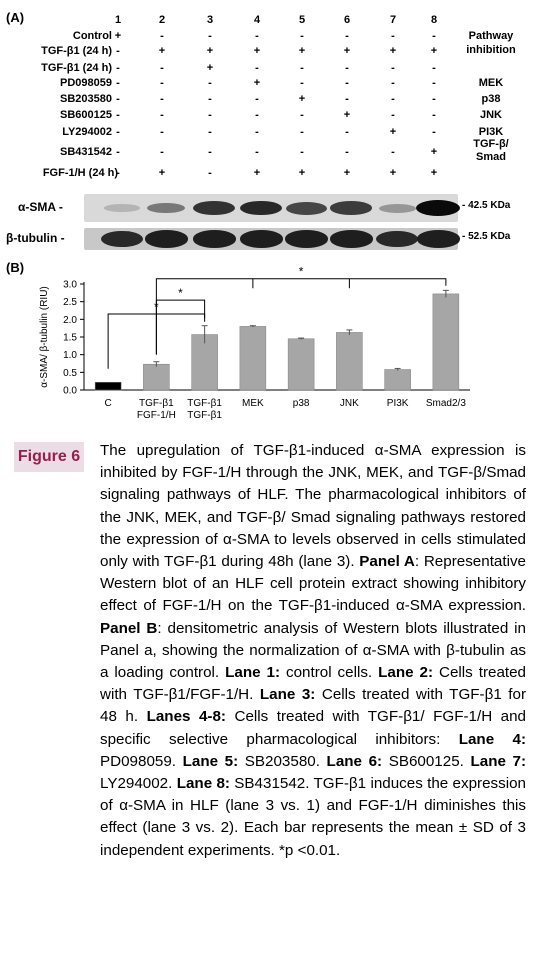 The image size is (536, 954). I want to click on y-tick-label: 0.0, so click(70, 391).